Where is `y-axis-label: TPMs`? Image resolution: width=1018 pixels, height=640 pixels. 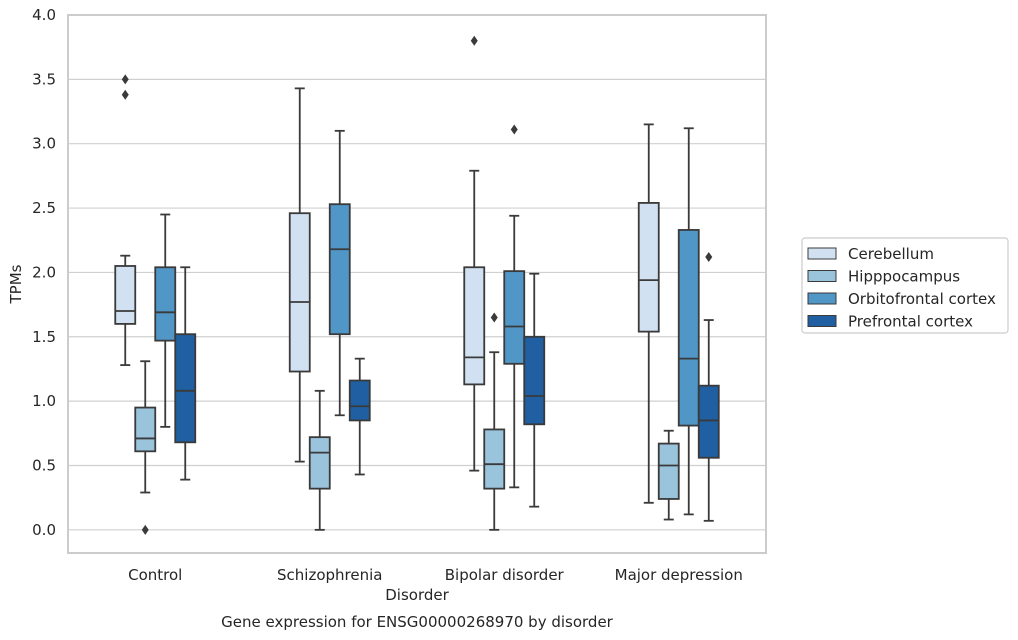
y-axis-label: TPMs is located at coordinates (16, 284).